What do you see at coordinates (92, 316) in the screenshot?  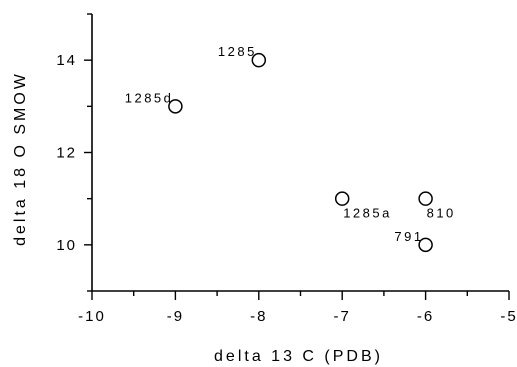 I see `x-tick-label: -10` at bounding box center [92, 316].